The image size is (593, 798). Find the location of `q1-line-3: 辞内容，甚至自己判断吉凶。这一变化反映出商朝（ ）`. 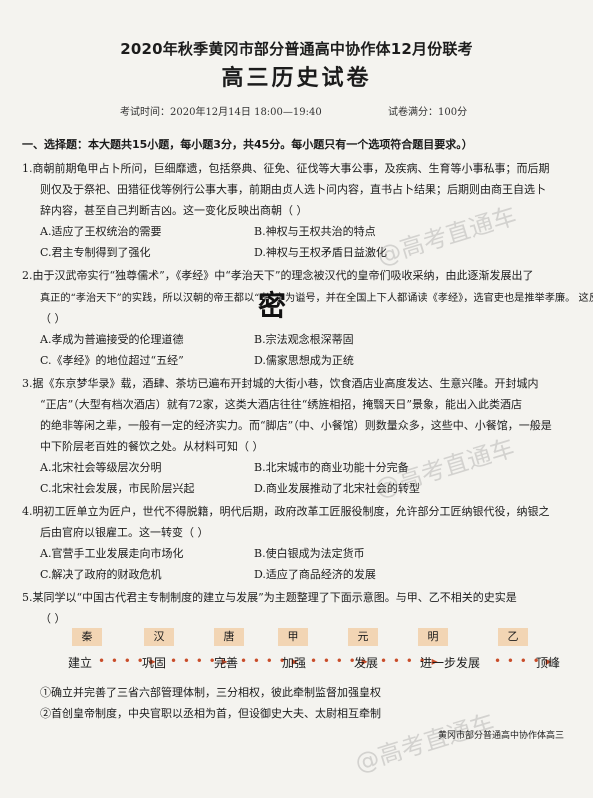

q1-line-3: 辞内容，甚至自己判断吉凶。这一变化反映出商朝（ ） is located at coordinates (174, 210).